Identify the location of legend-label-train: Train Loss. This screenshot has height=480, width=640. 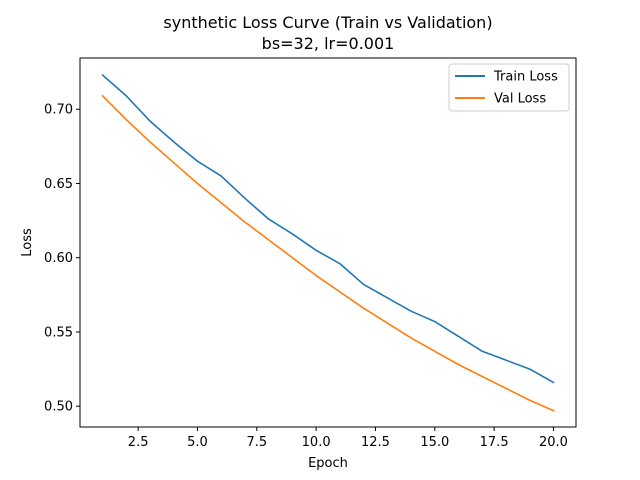
(525, 77).